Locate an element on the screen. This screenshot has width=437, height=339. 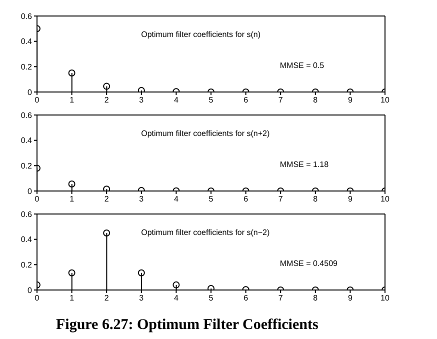
annotation: MMSE = 1.18 is located at coordinates (304, 165).